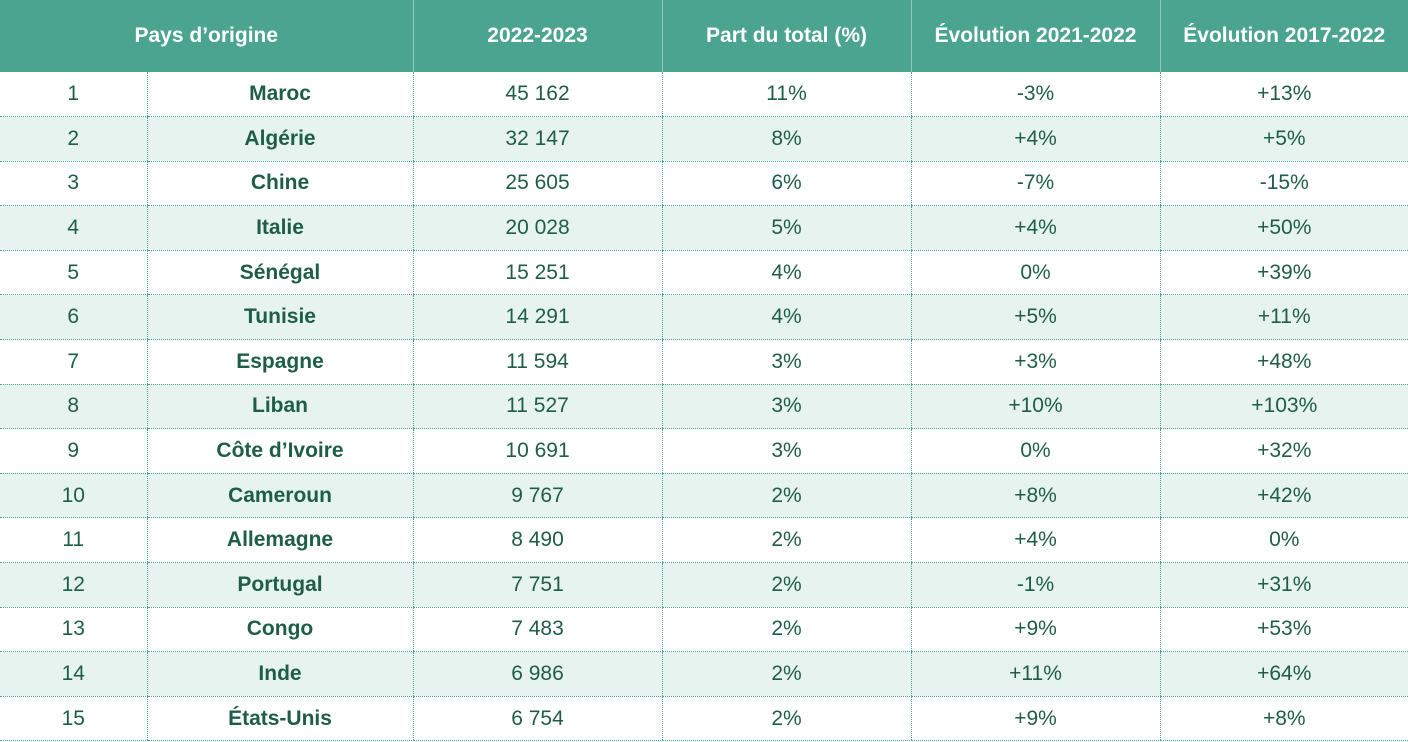  I want to click on cell-country: Algérie, so click(280, 139).